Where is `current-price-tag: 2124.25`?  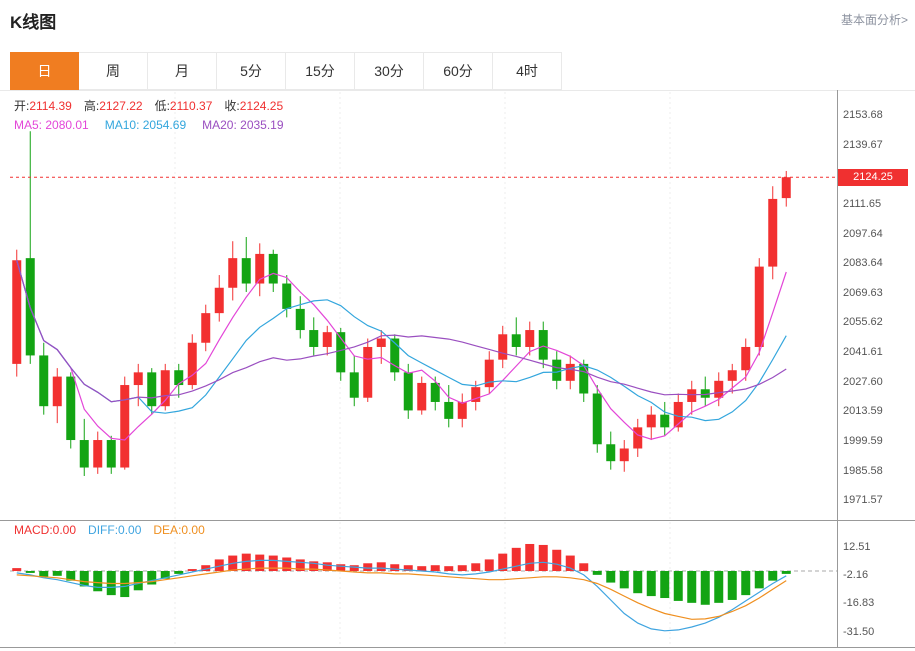
current-price-tag: 2124.25 is located at coordinates (873, 177).